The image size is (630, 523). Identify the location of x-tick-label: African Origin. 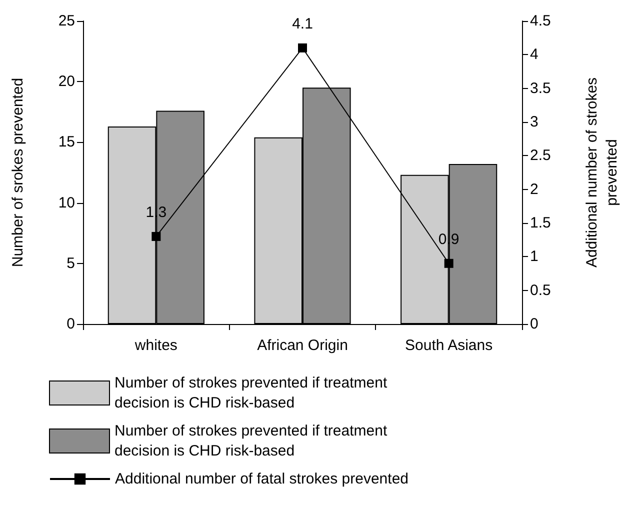
(302, 345).